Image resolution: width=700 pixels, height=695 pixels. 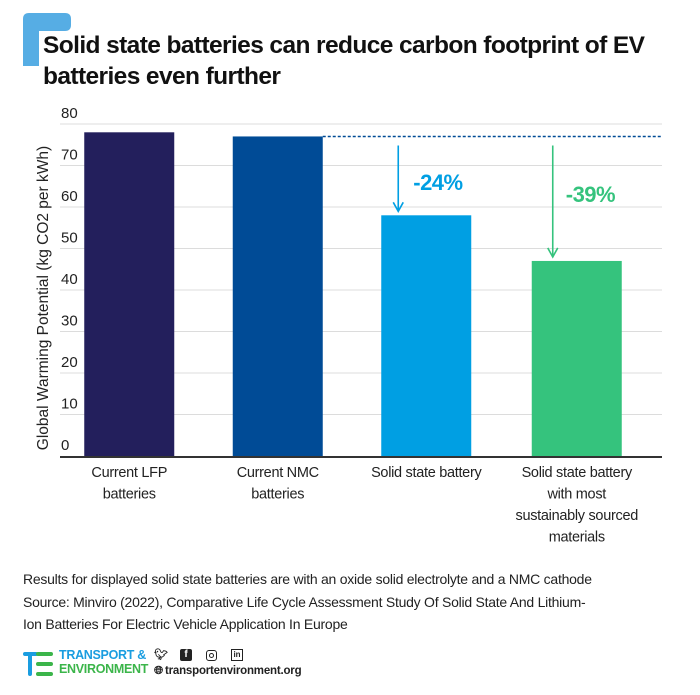 I want to click on brand-name: TRANSPORT & ENVIRONMENT, so click(x=103, y=662).